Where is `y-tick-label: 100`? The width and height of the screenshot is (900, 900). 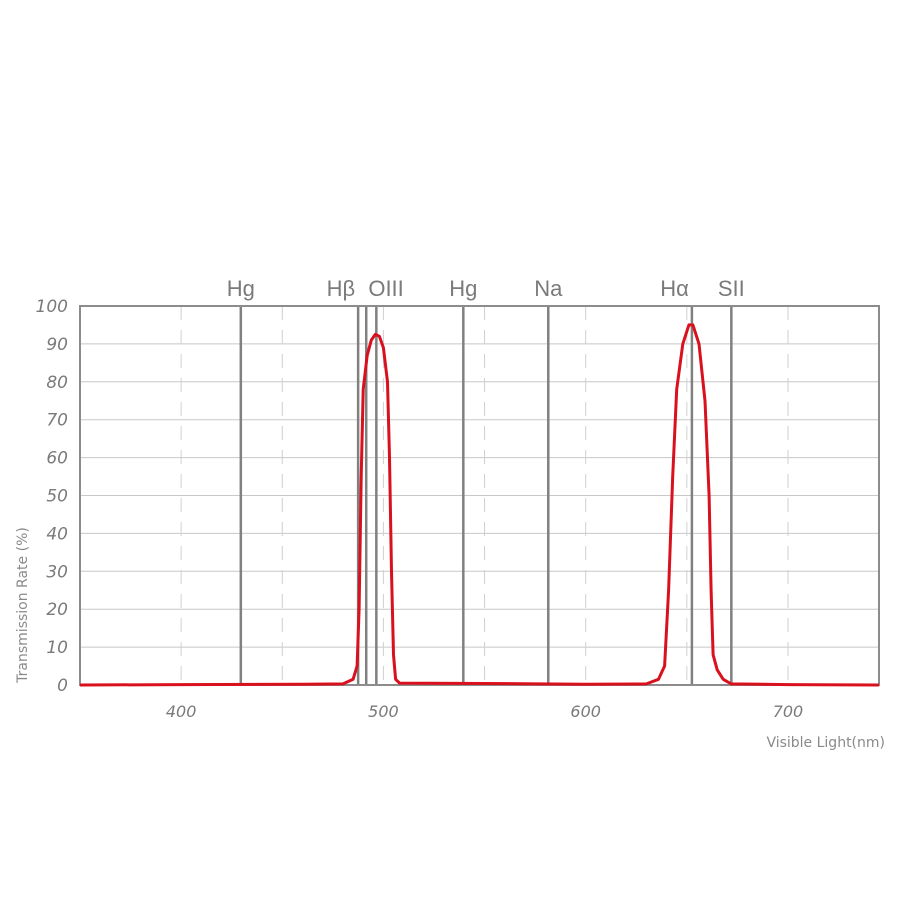
y-tick-label: 100 is located at coordinates (52, 307).